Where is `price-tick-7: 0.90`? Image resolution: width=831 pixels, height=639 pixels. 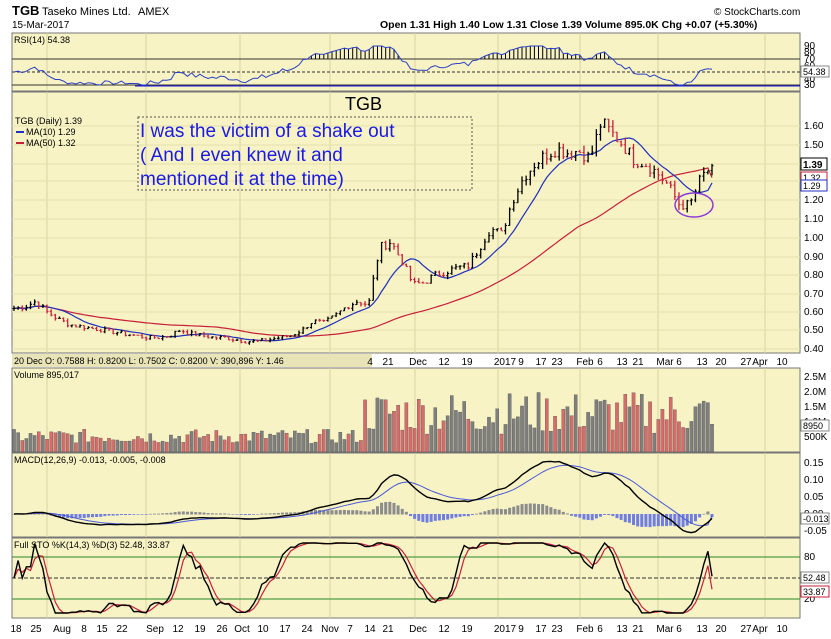 price-tick-7: 0.90 is located at coordinates (814, 257).